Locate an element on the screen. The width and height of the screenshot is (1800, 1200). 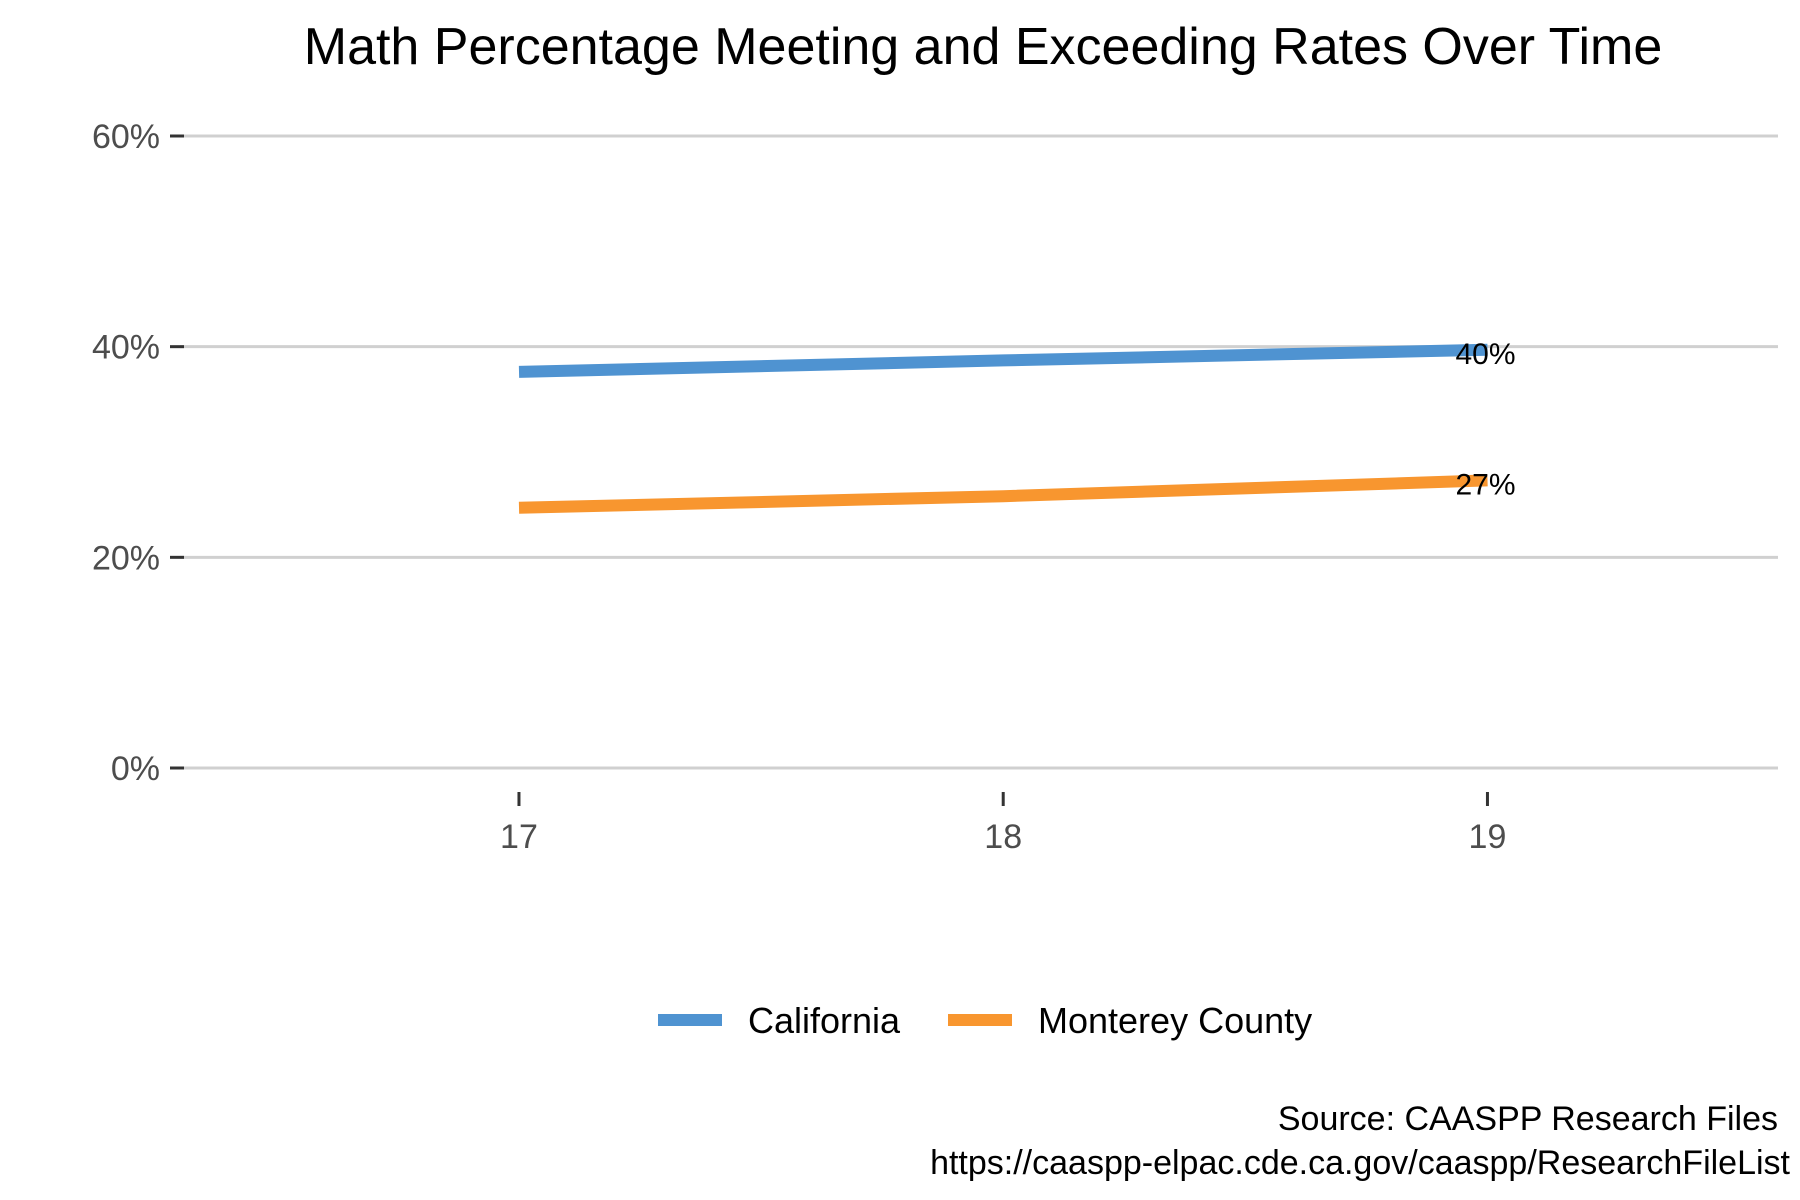
data-labels: 40% 27% is located at coordinates (1485, 420).